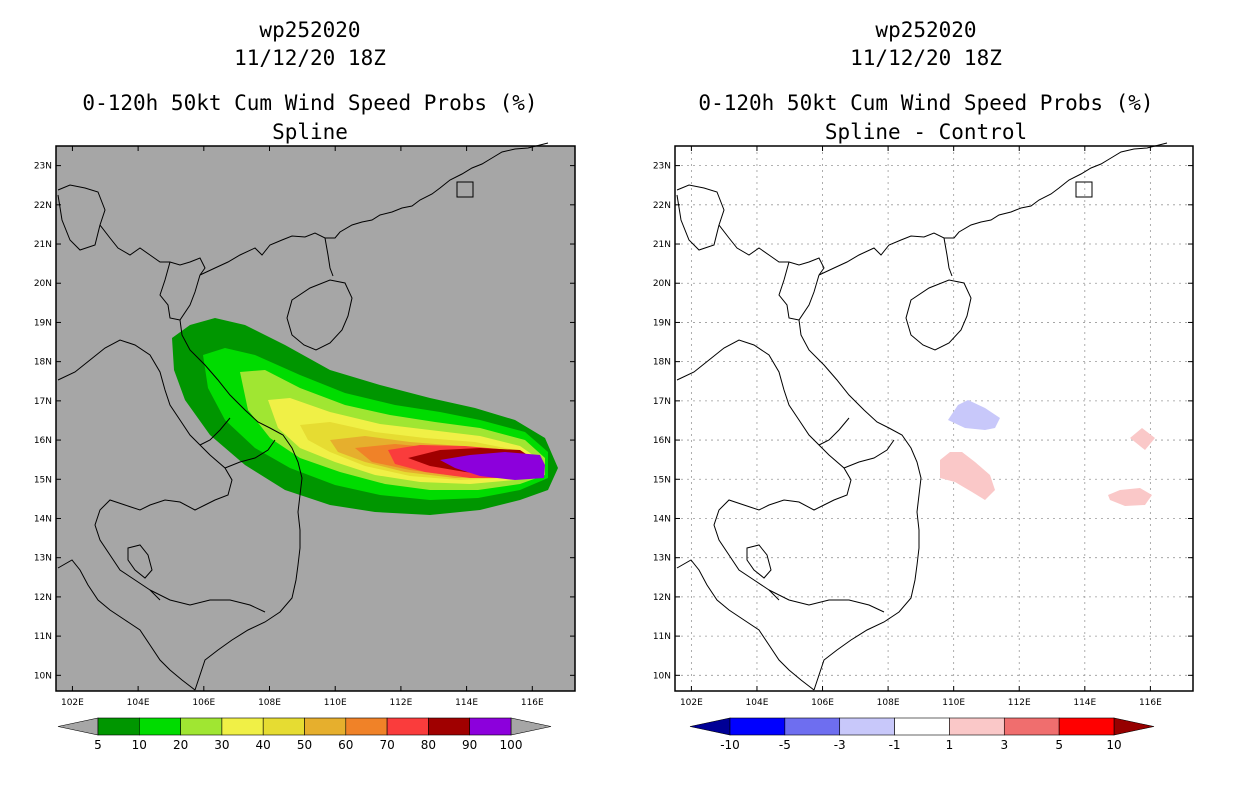 This screenshot has width=1236, height=800. Describe the element at coordinates (365, 416) in the screenshot. I see `prob-swath` at that location.